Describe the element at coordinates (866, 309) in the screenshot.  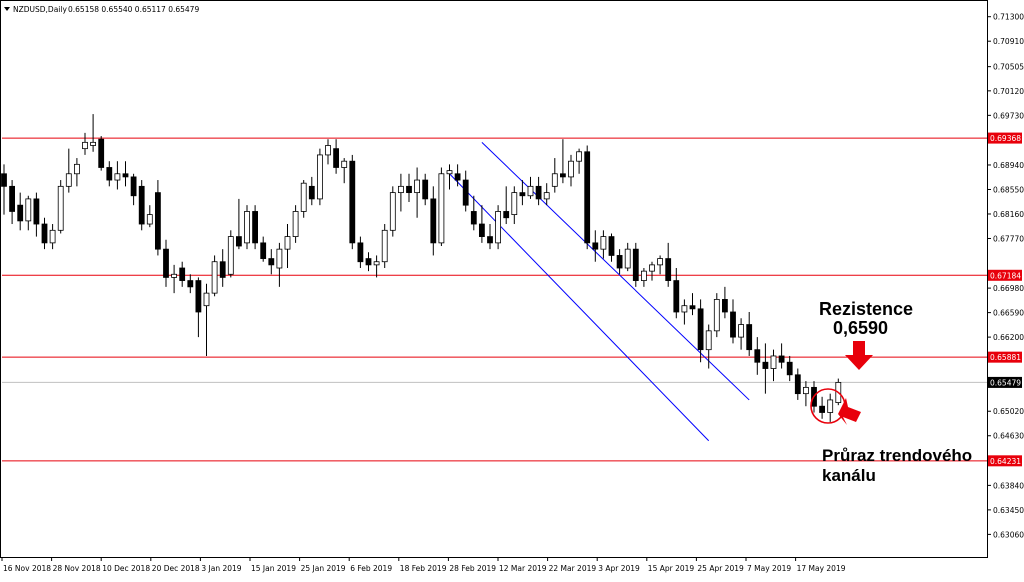
I see `resistance-title: Rezistence` at that location.